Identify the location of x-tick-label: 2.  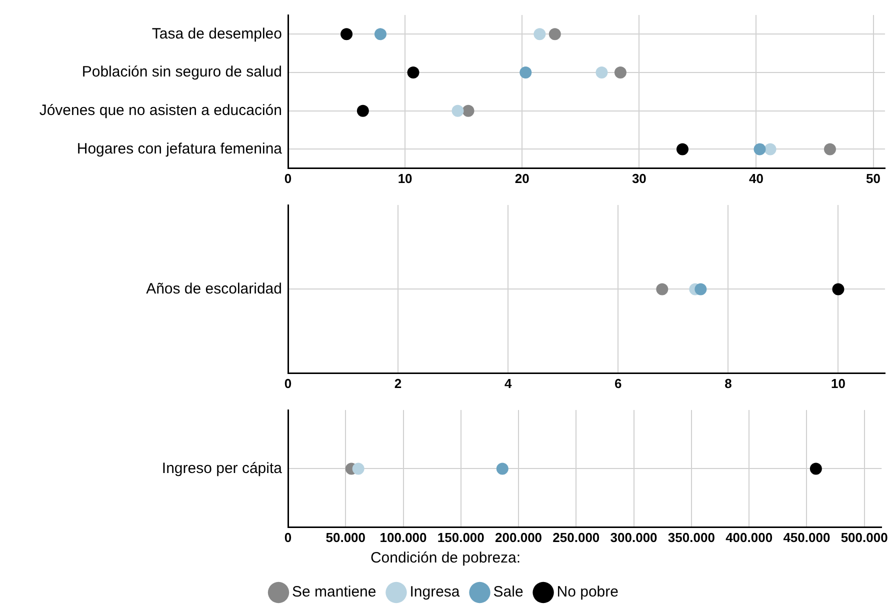
(398, 383).